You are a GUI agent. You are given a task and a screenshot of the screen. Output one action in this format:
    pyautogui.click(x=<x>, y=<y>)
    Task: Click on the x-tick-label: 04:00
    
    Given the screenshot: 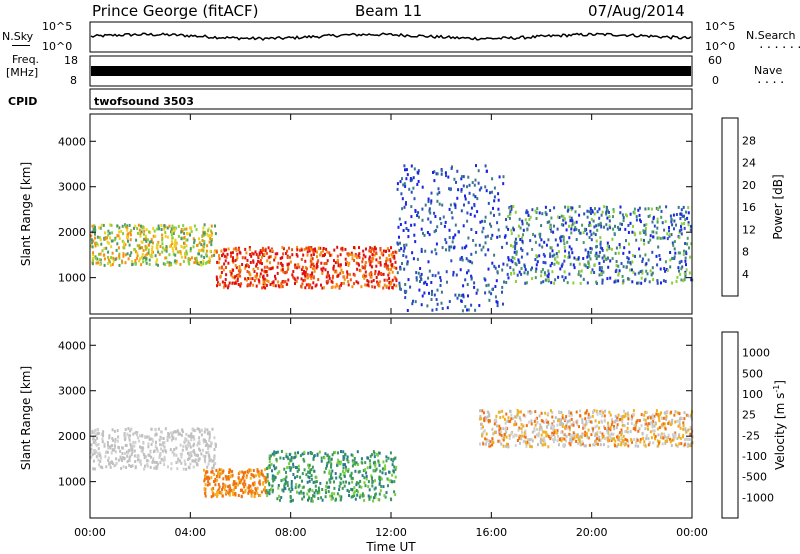 What is the action you would take?
    pyautogui.click(x=190, y=532)
    